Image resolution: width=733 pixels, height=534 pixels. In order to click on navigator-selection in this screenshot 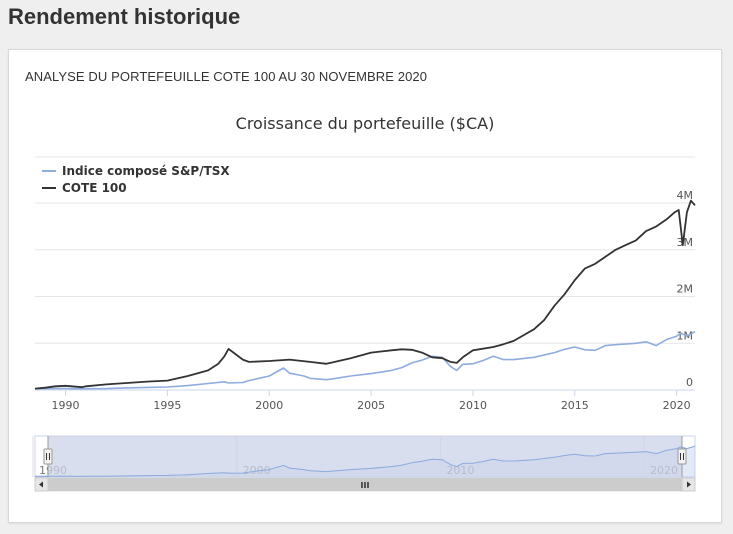, I will do `click(365, 456)`.